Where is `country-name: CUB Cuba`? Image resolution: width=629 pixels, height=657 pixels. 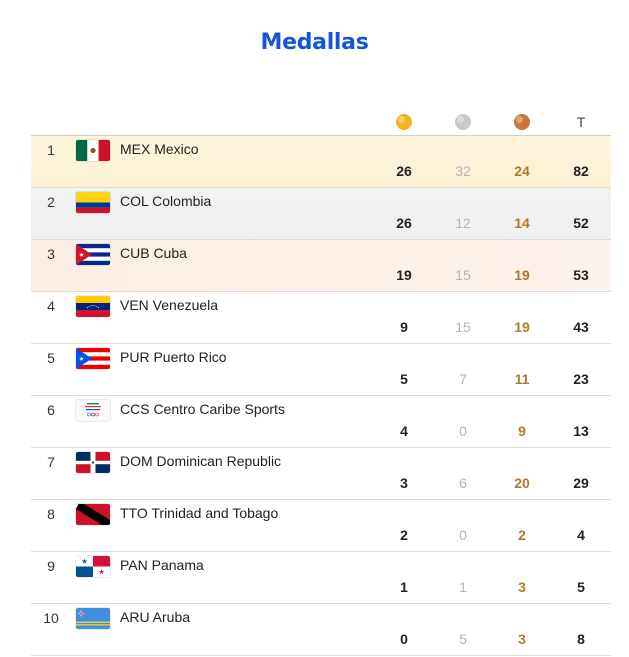 country-name: CUB Cuba is located at coordinates (153, 253).